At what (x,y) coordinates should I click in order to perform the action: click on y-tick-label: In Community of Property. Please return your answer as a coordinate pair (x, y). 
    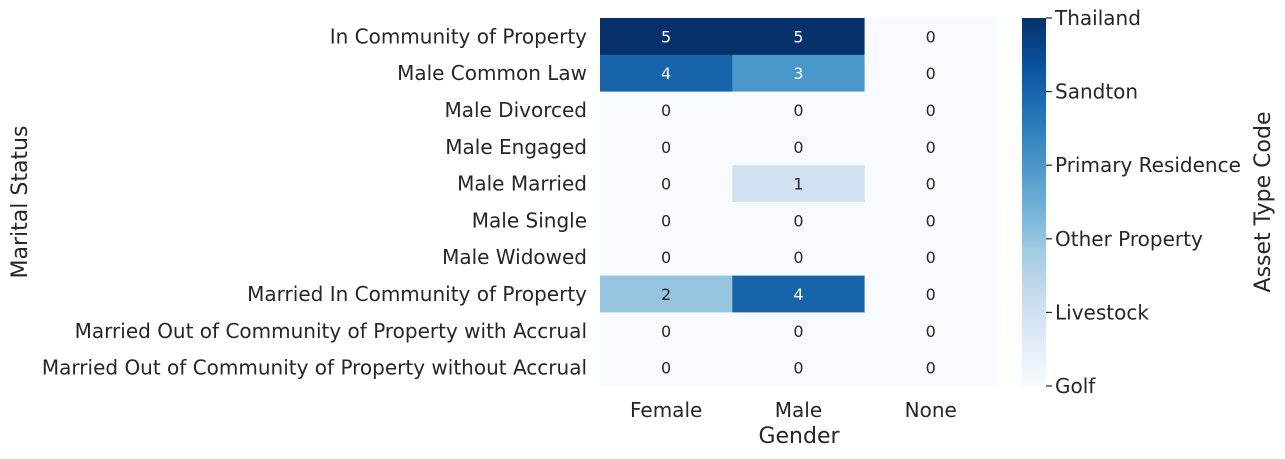
    Looking at the image, I should click on (458, 36).